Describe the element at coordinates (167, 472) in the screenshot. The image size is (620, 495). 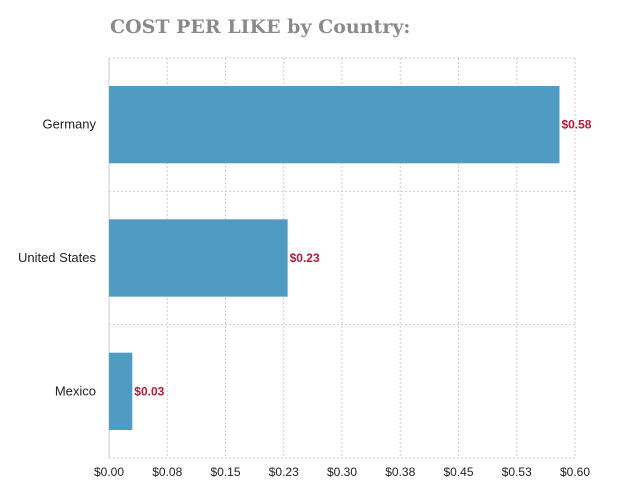
I see `x-tick-label: $0.08` at that location.